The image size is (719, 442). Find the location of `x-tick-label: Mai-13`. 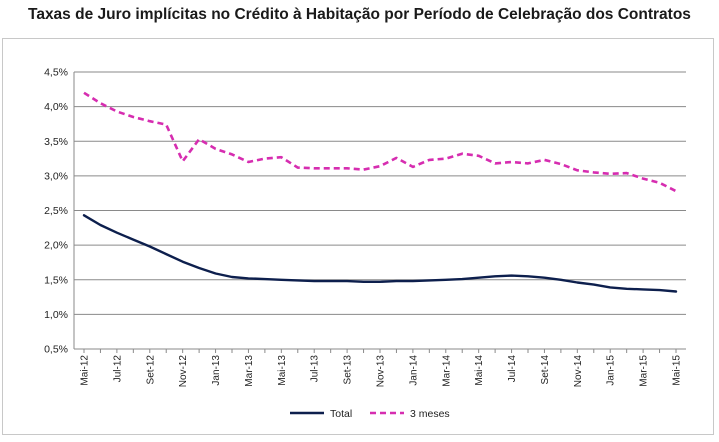

x-tick-label: Mai-13 is located at coordinates (282, 370).